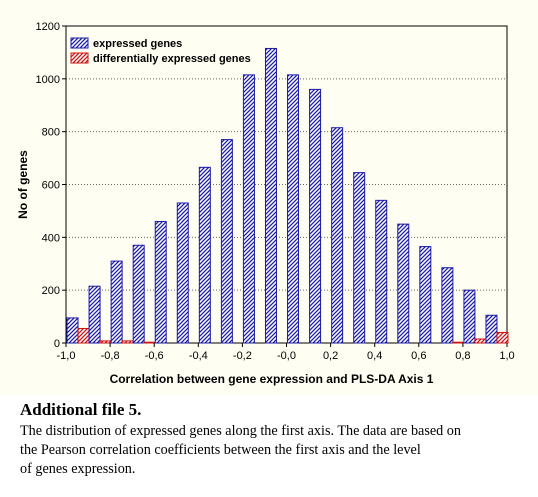  Describe the element at coordinates (57, 344) in the screenshot. I see `y-tick-label: 0` at that location.